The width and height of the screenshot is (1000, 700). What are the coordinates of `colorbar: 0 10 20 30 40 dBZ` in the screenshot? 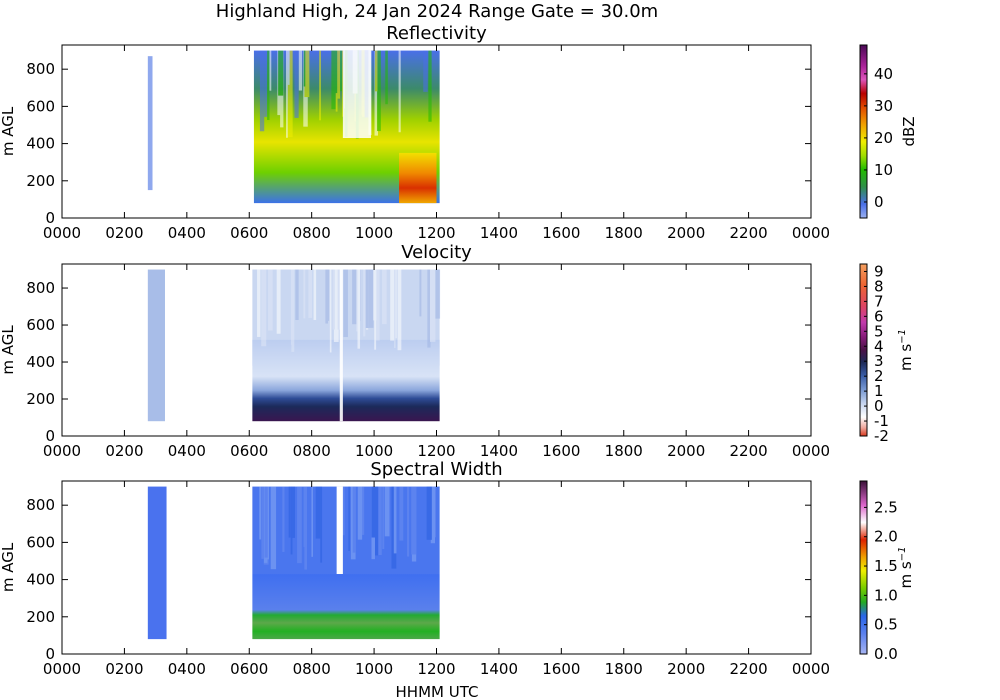 It's located at (888, 131).